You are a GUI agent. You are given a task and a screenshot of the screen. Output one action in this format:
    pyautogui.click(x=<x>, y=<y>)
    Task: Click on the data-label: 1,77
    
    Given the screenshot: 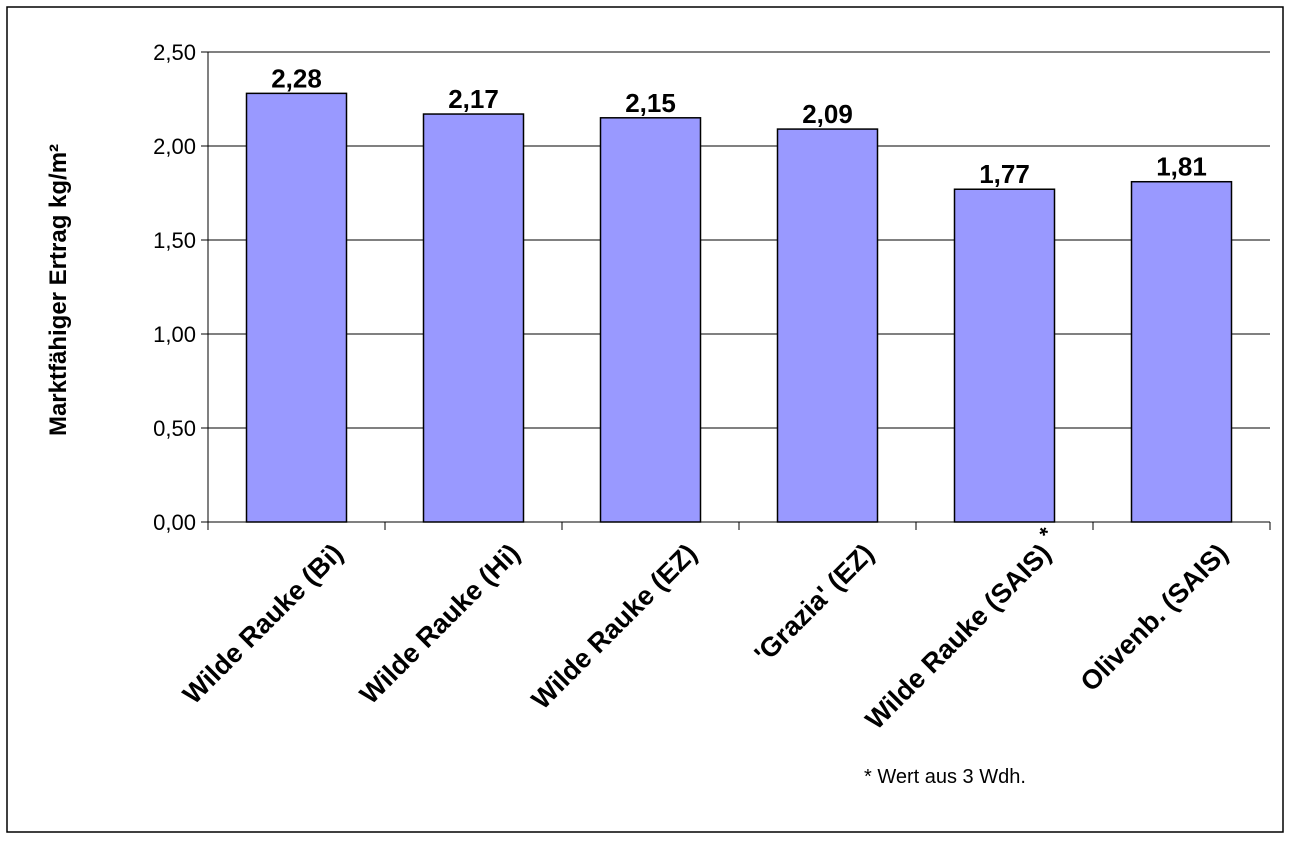 What is the action you would take?
    pyautogui.click(x=1004, y=174)
    